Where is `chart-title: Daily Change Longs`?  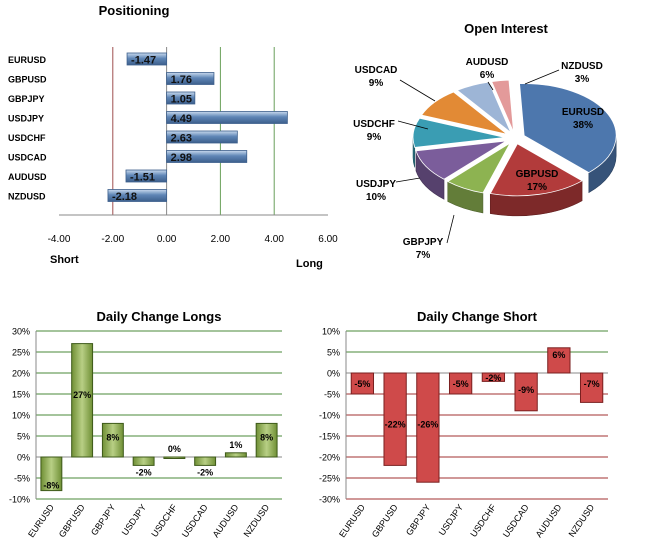 chart-title: Daily Change Longs is located at coordinates (159, 316).